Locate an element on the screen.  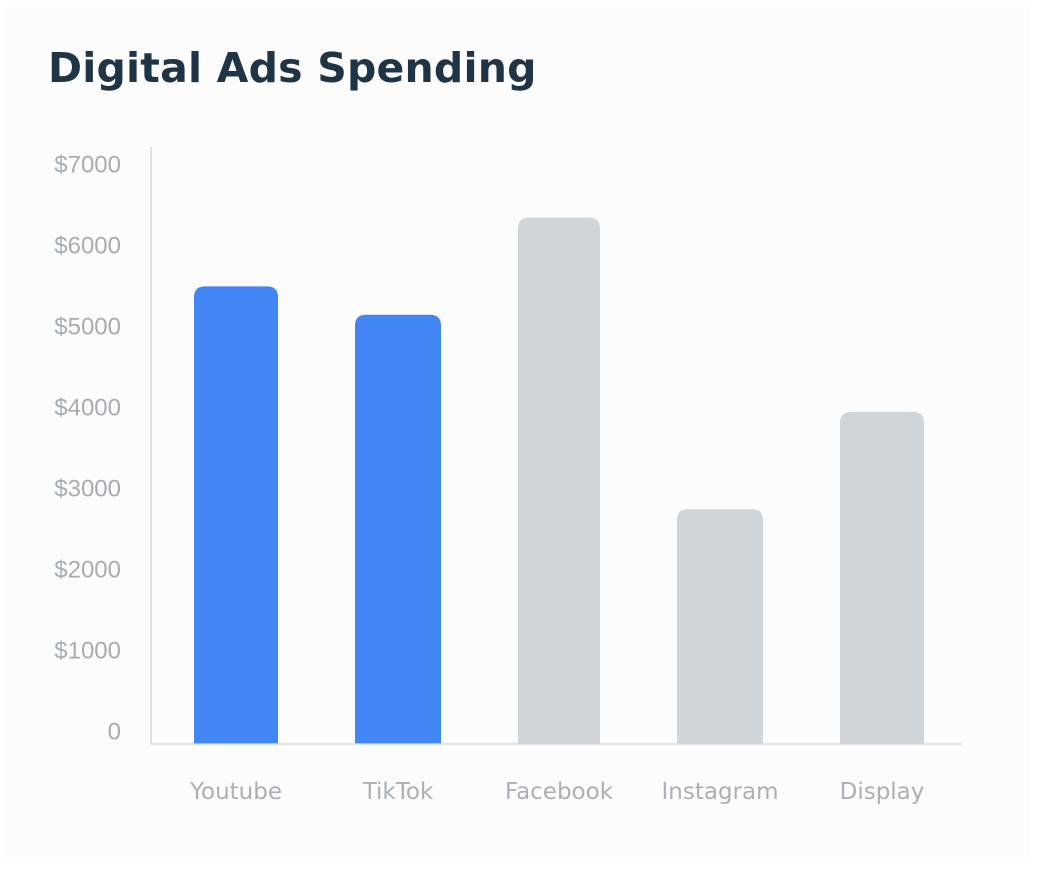
x-tick-label: Youtube is located at coordinates (235, 792).